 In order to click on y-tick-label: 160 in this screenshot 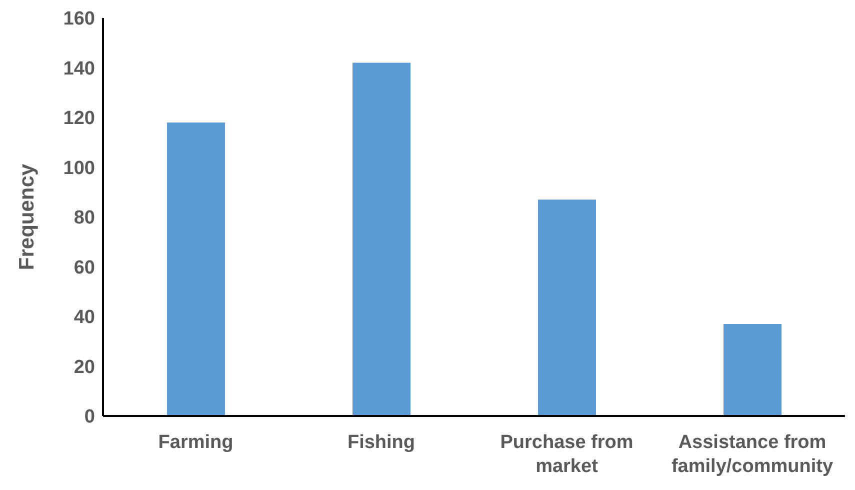, I will do `click(79, 19)`.